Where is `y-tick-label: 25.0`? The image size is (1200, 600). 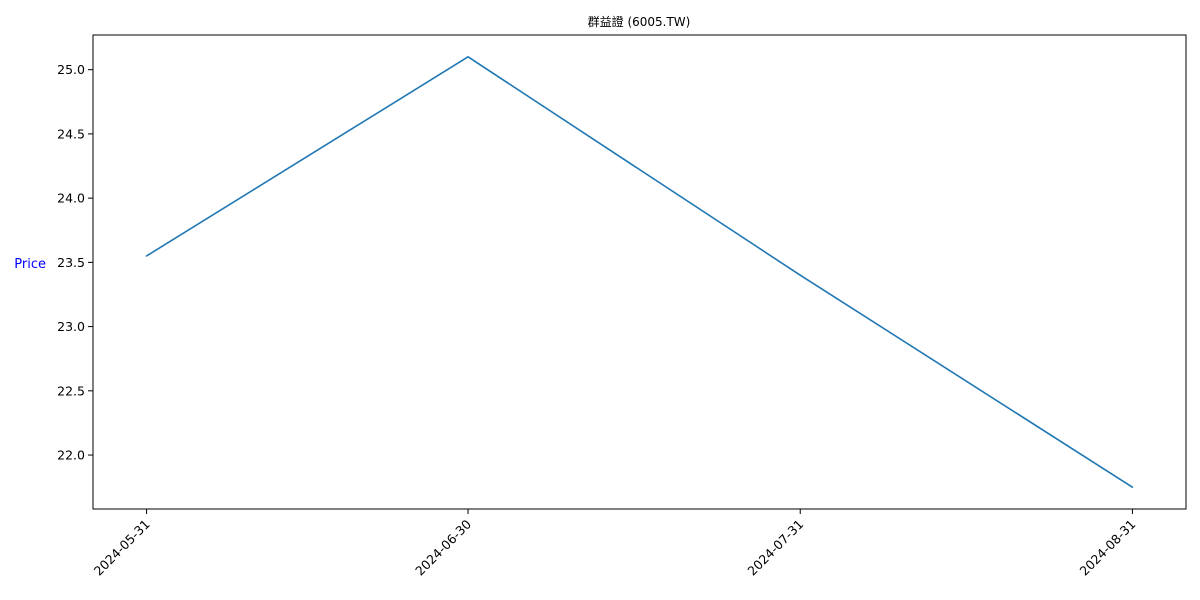 y-tick-label: 25.0 is located at coordinates (71, 69).